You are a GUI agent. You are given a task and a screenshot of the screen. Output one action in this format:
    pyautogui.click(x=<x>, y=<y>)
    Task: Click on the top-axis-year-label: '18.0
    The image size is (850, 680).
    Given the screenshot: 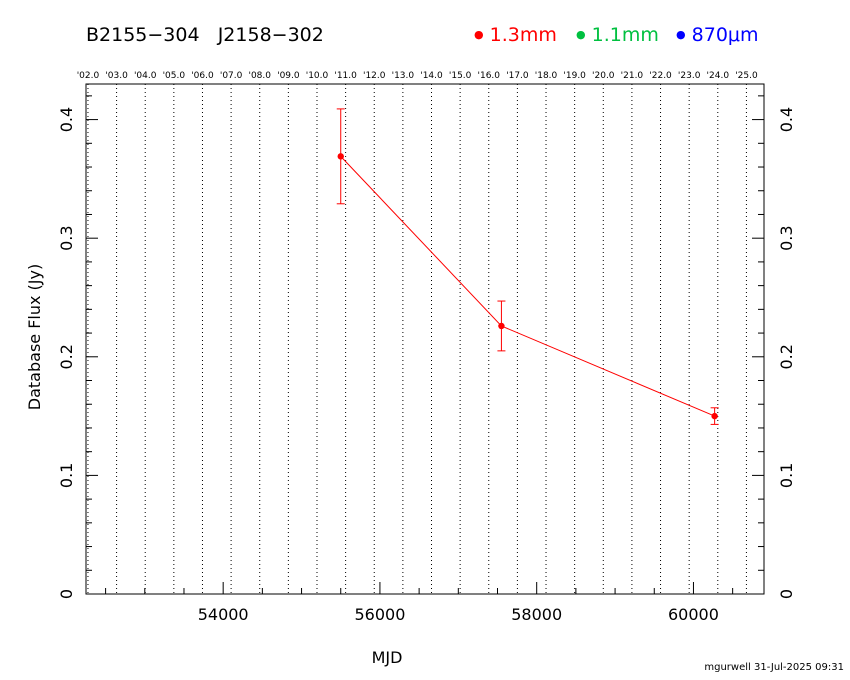 What is the action you would take?
    pyautogui.click(x=546, y=76)
    